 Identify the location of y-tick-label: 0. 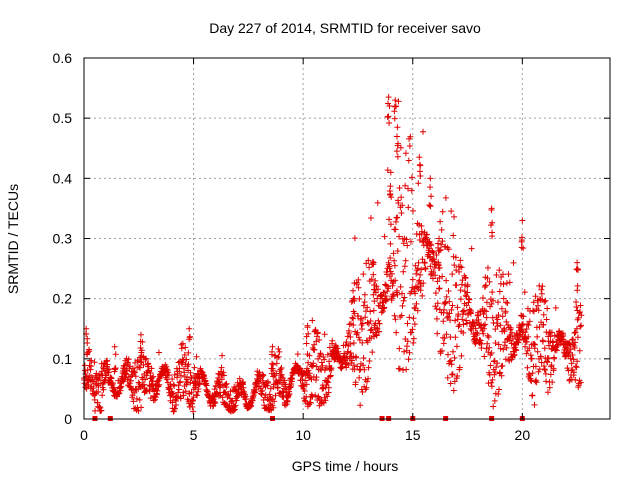
(68, 419).